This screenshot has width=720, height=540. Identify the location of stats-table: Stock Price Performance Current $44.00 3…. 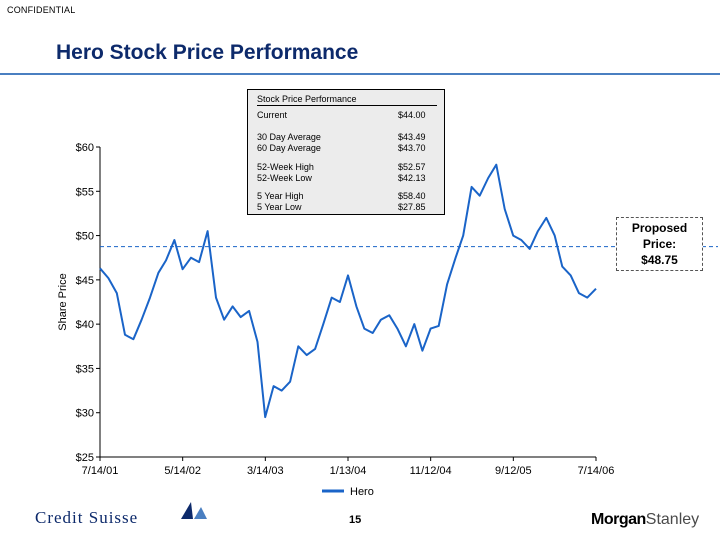
(346, 152).